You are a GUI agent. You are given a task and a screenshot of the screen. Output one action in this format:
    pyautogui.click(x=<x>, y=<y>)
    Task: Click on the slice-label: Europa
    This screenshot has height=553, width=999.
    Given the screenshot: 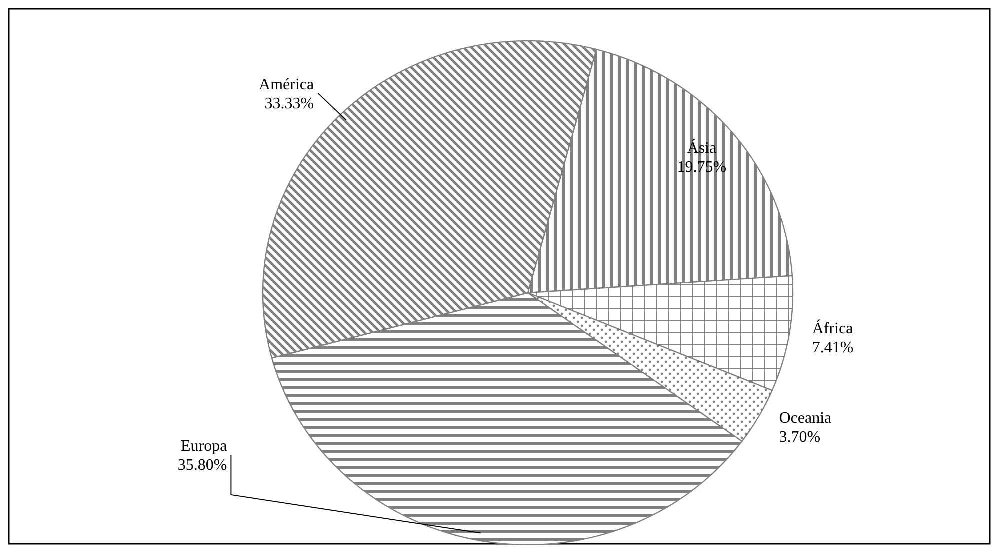 What is the action you would take?
    pyautogui.click(x=204, y=446)
    